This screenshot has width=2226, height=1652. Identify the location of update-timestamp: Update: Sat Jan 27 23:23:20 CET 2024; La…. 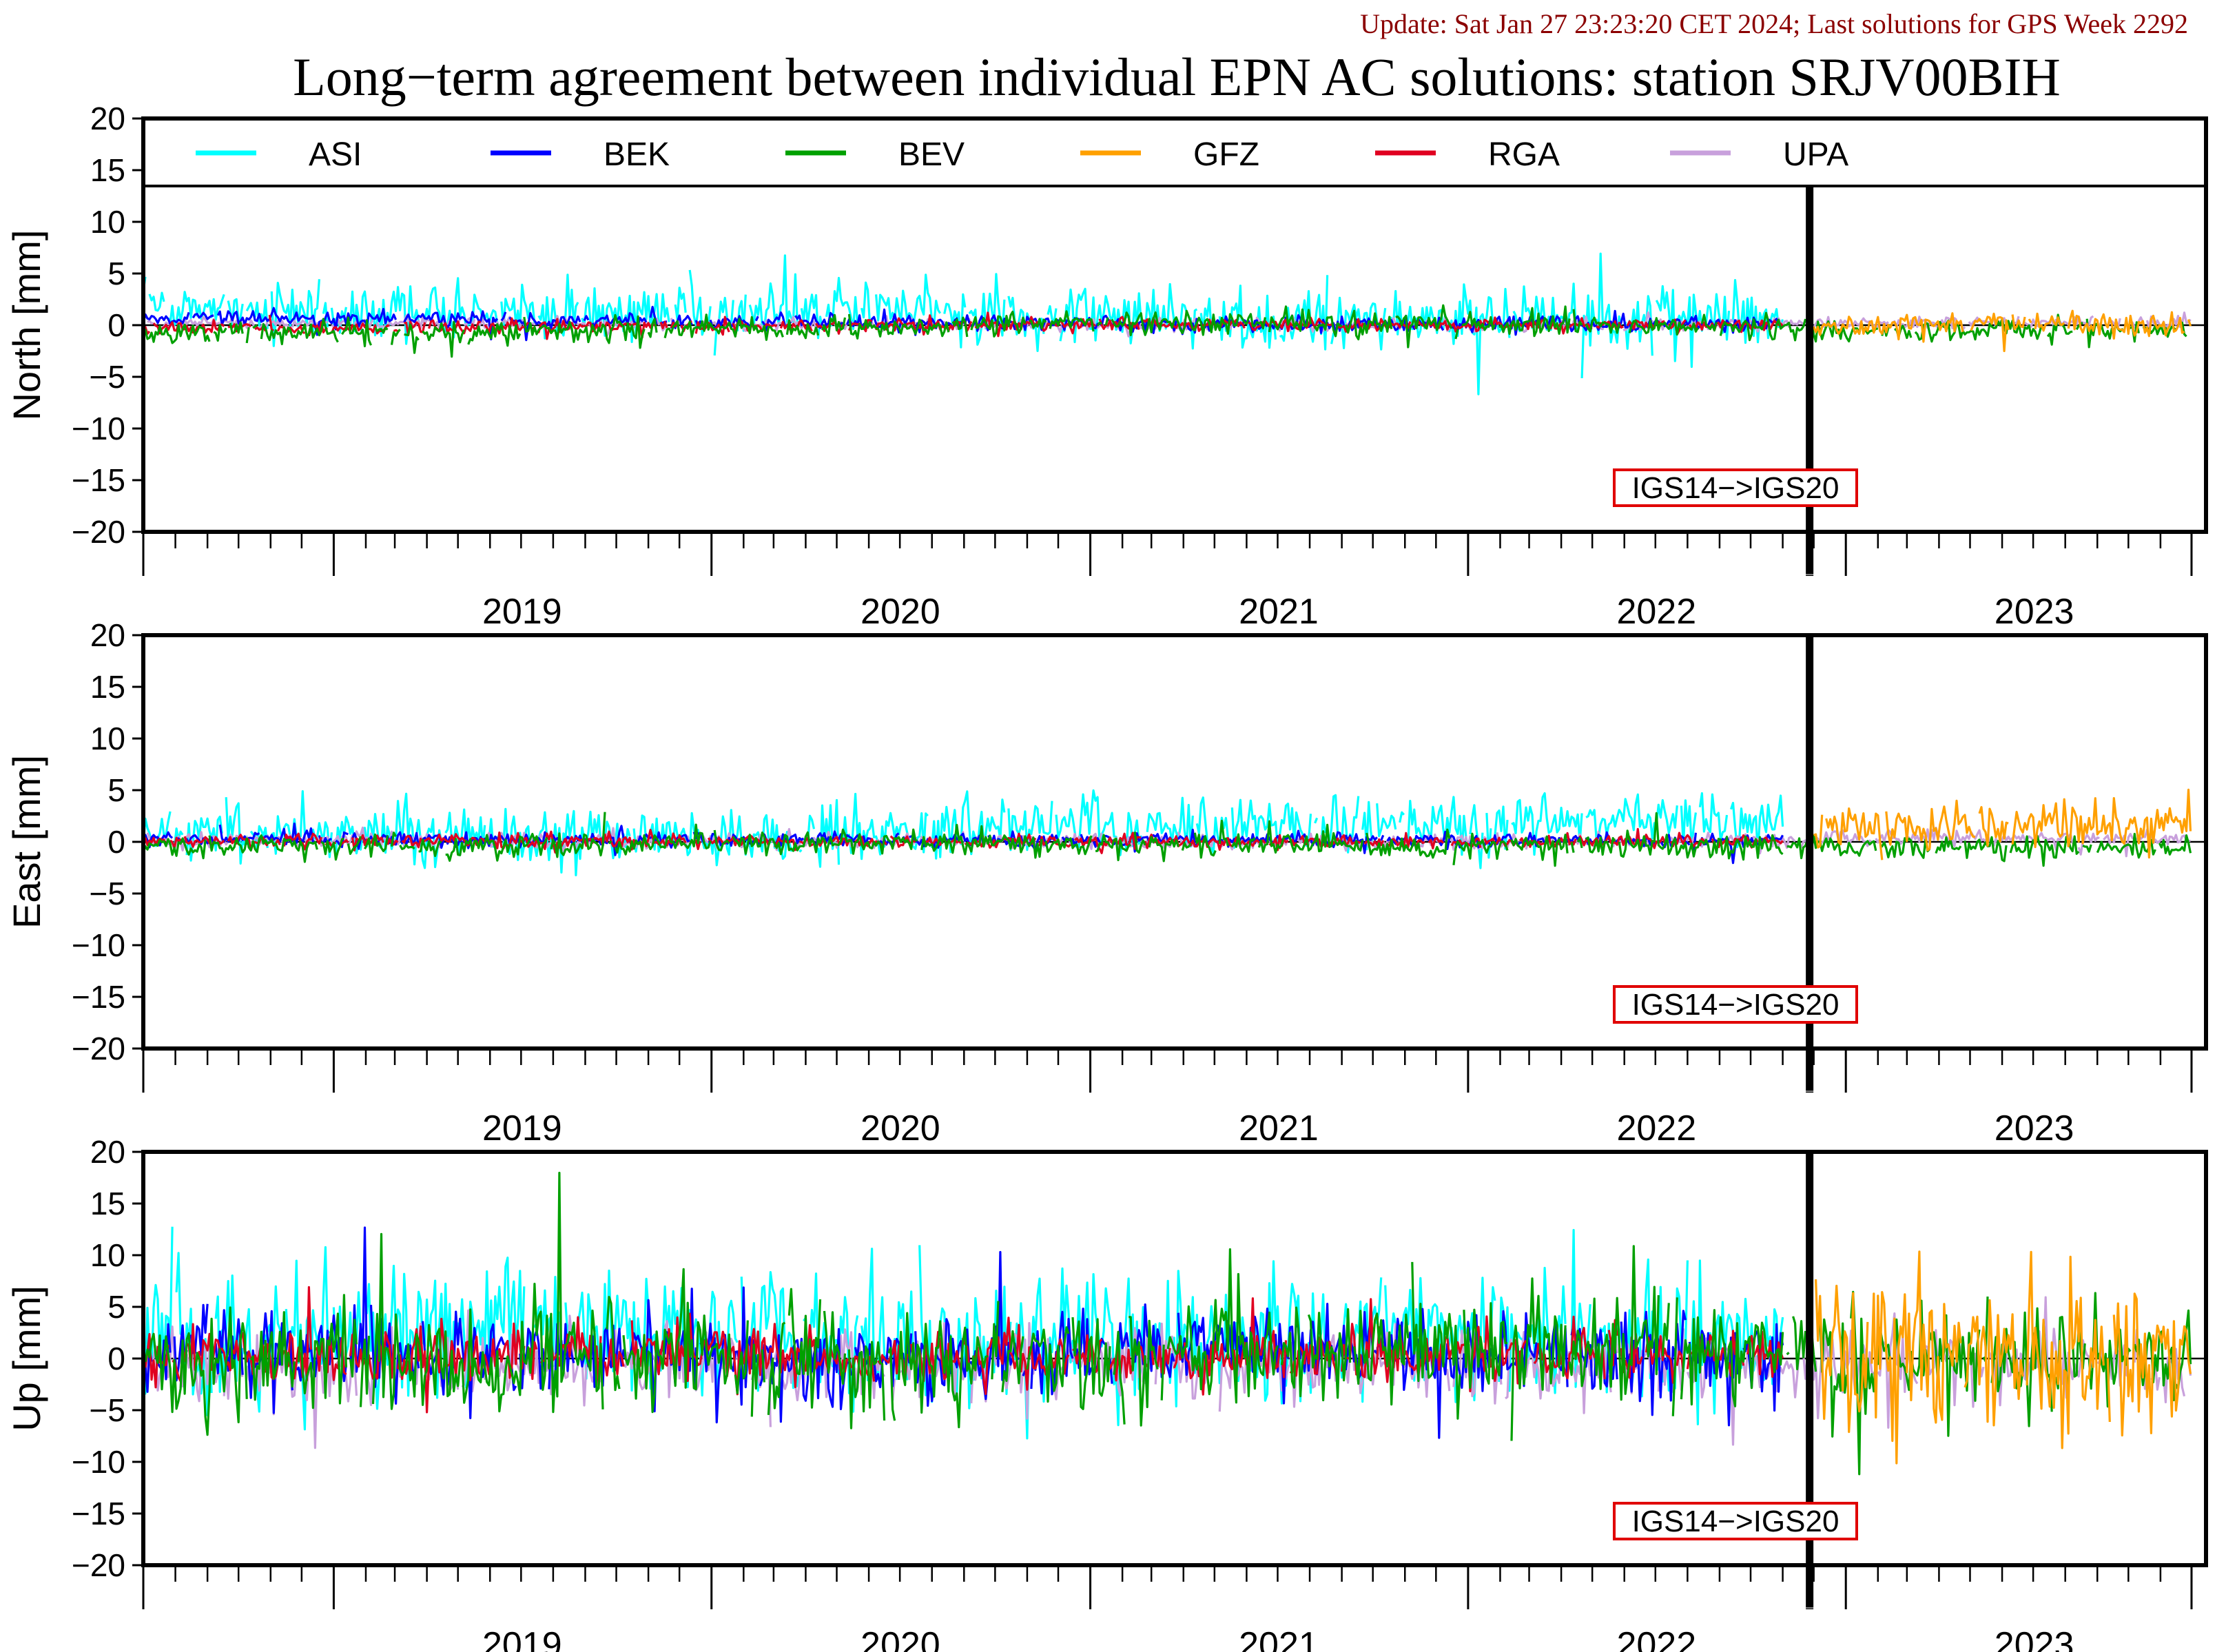
(1774, 23).